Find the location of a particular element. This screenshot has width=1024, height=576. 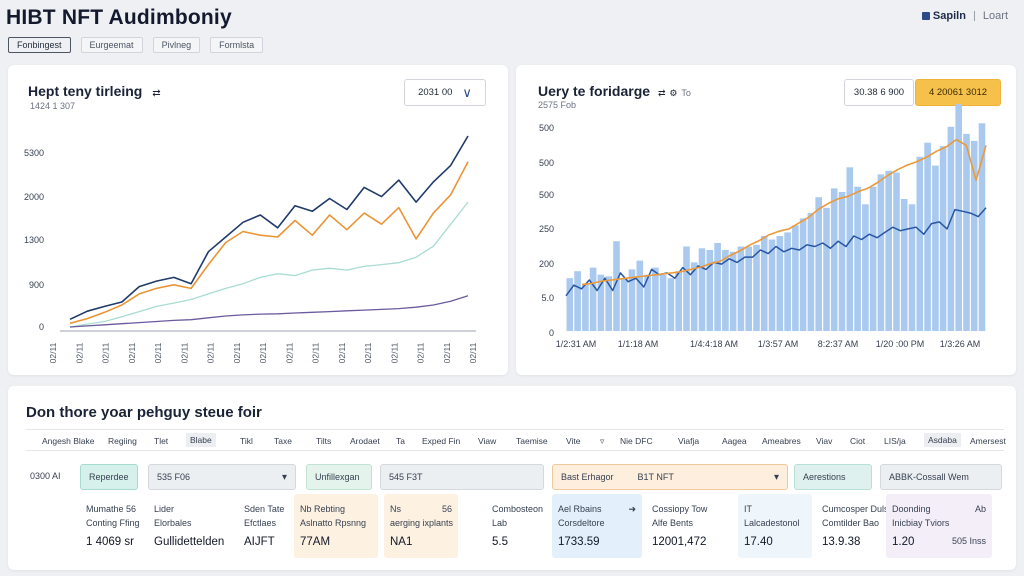

column-header: Aagea is located at coordinates (734, 441).